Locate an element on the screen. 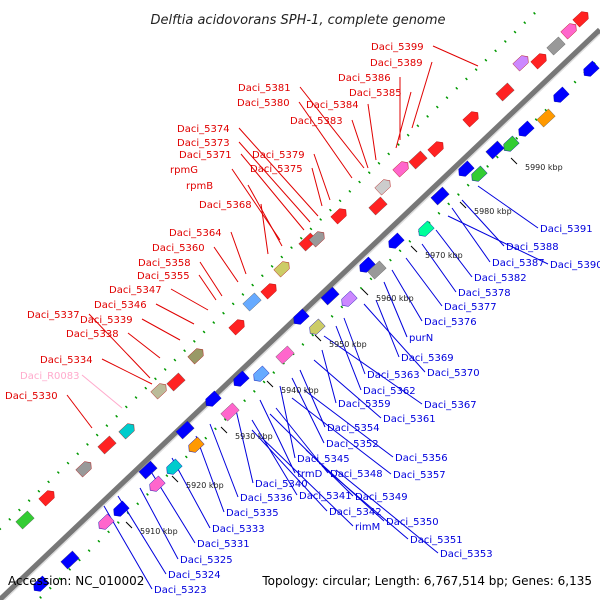 This screenshot has width=600, height=600. gene-label-forward: Daci_5339 is located at coordinates (106, 320).